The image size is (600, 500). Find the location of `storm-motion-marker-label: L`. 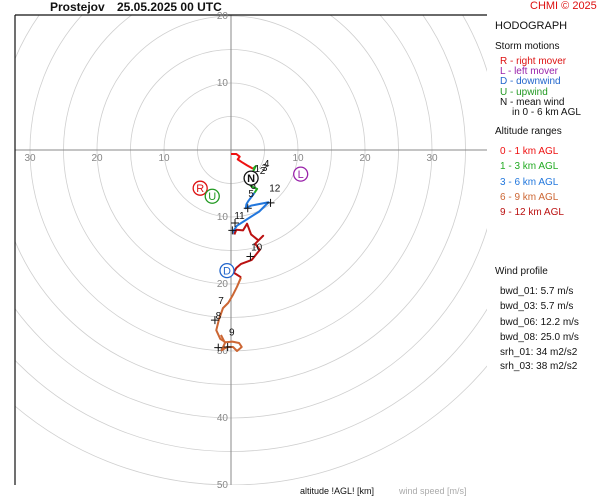

storm-motion-marker-label: L is located at coordinates (301, 175).